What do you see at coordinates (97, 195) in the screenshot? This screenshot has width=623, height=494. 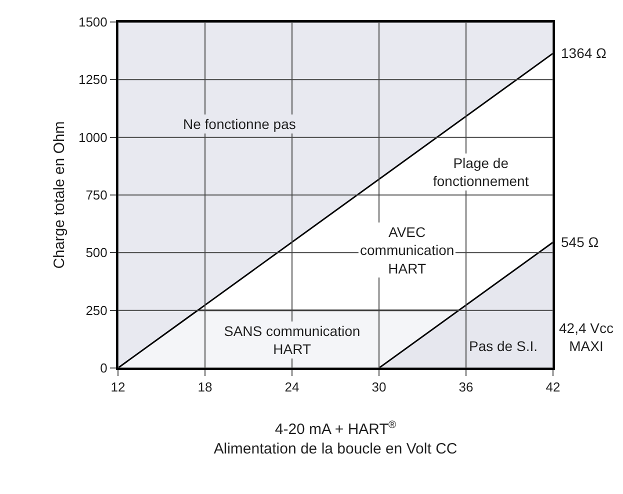 I see `y-tick-label: 750` at bounding box center [97, 195].